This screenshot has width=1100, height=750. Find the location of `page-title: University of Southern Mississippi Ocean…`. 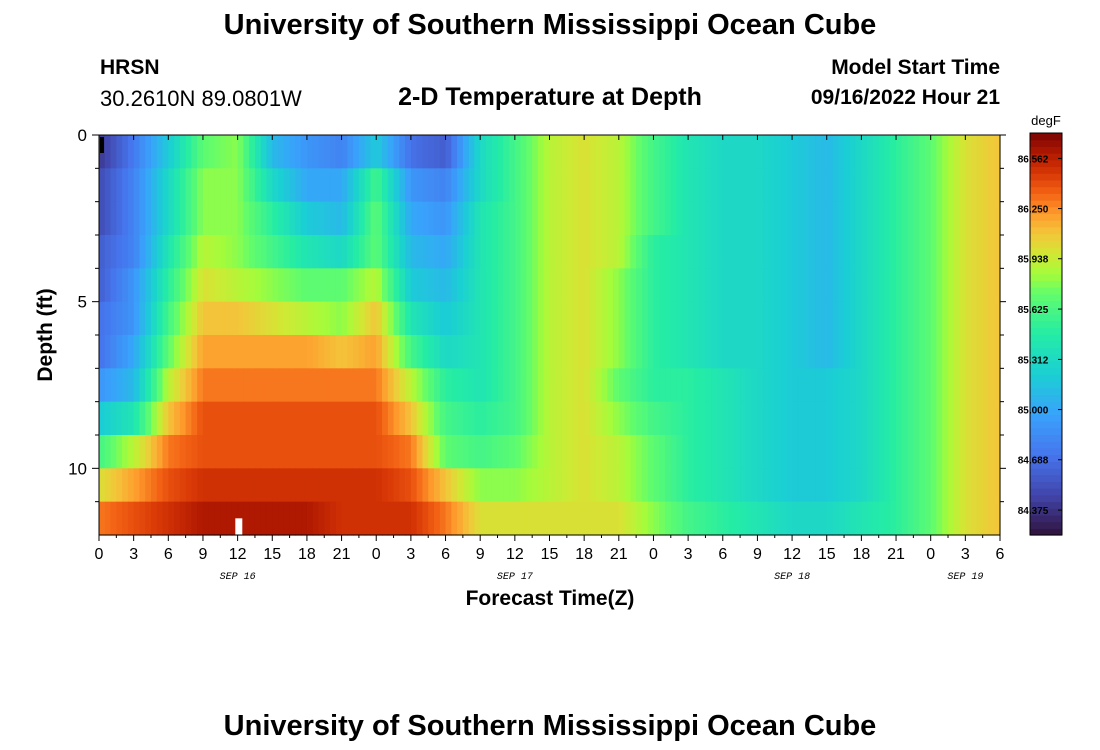

page-title: University of Southern Mississippi Ocean… is located at coordinates (550, 25).